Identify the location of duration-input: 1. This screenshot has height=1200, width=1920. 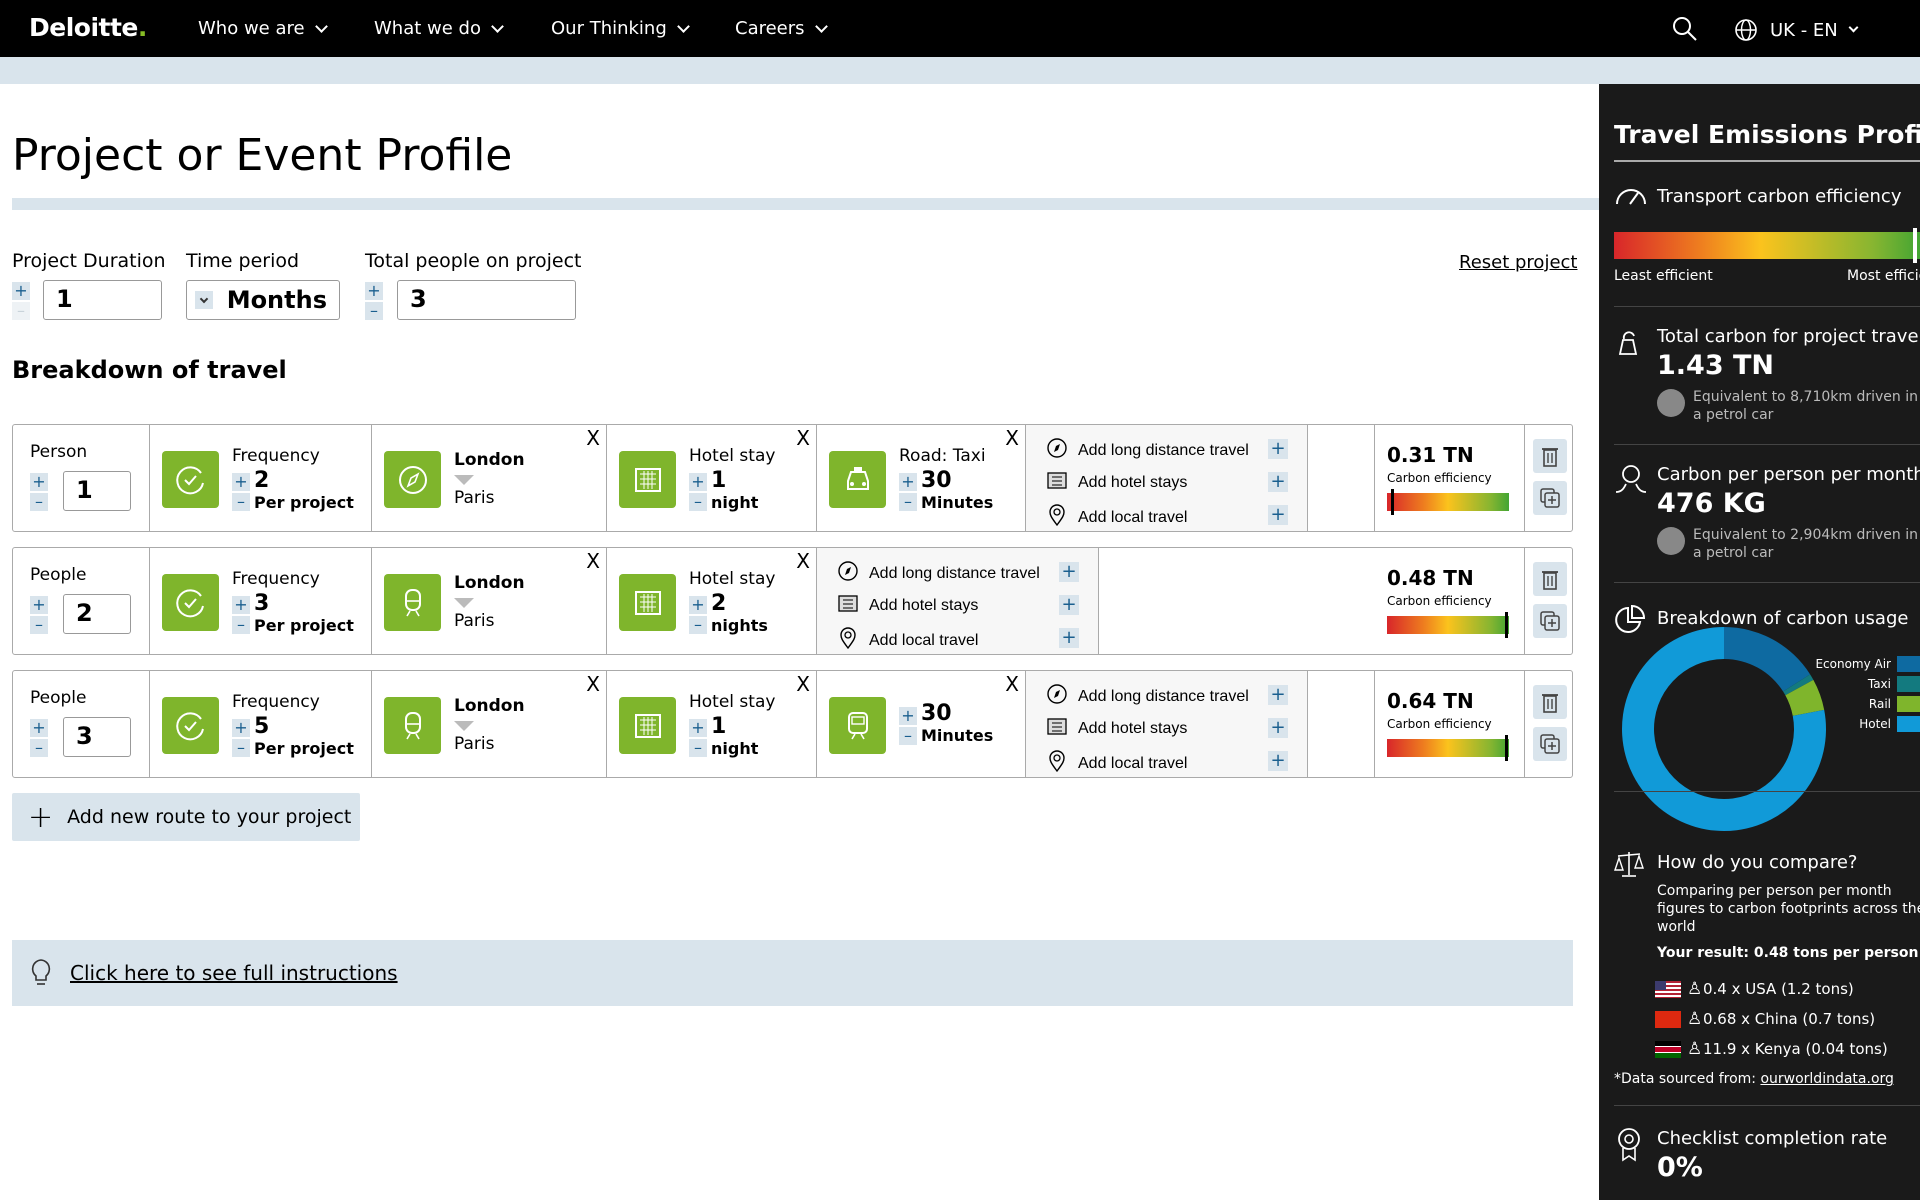
(102, 300).